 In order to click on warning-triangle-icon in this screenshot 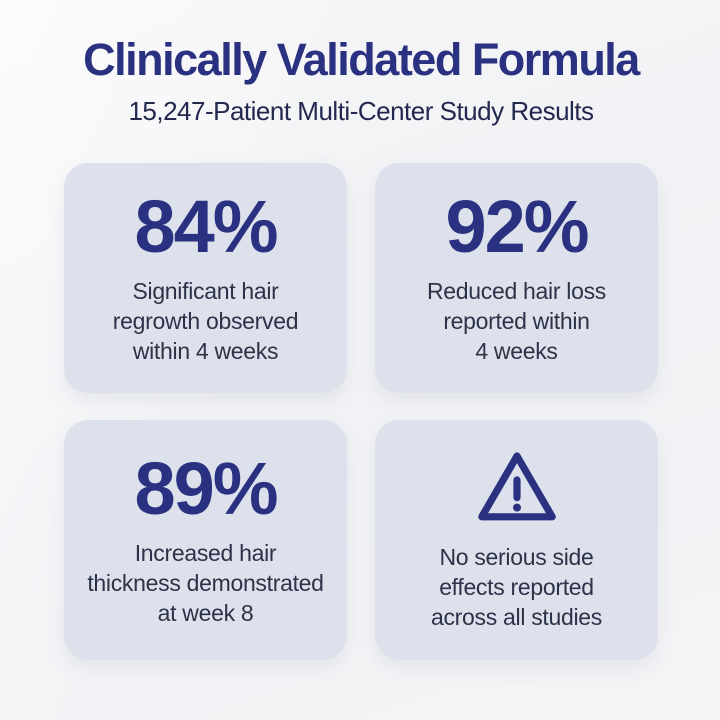, I will do `click(517, 488)`.